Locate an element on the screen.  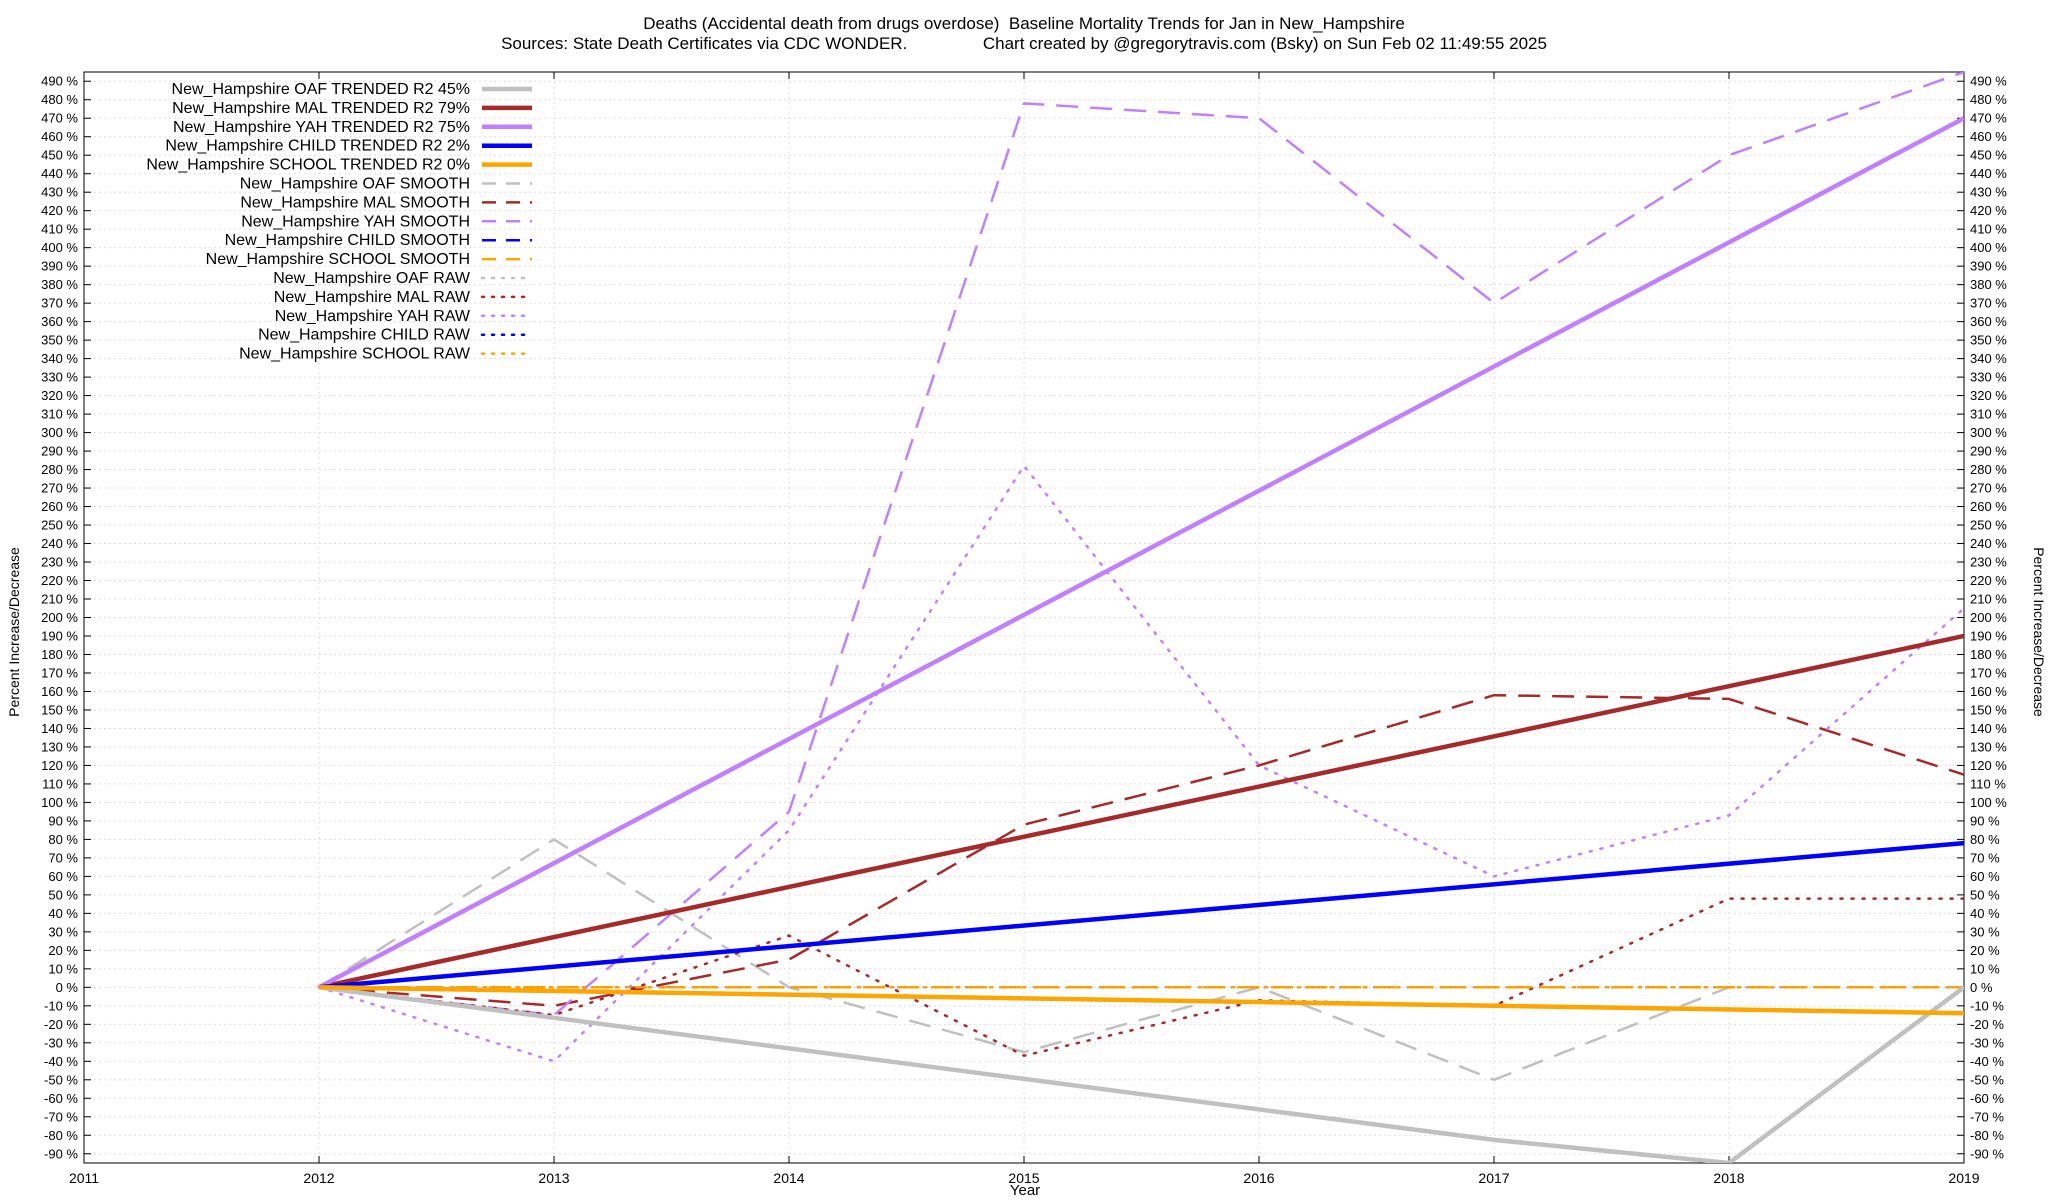
y-tick-label-left: 80 % is located at coordinates (63, 839).